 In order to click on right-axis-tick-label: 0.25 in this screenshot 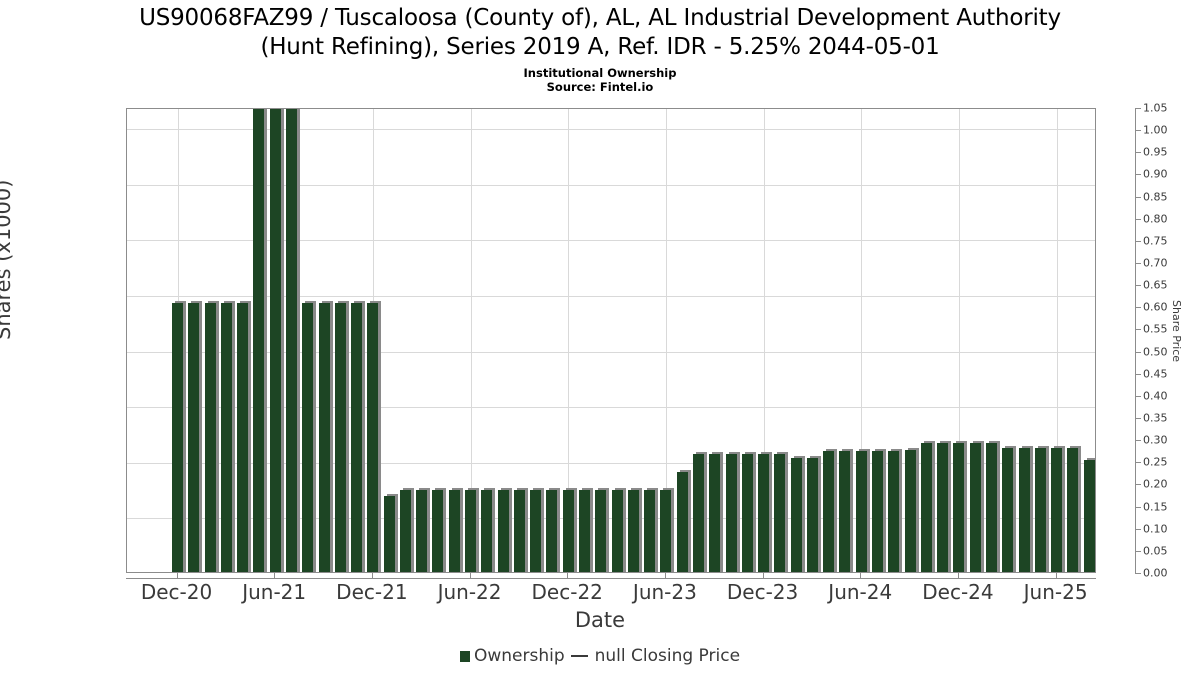, I will do `click(1155, 462)`.